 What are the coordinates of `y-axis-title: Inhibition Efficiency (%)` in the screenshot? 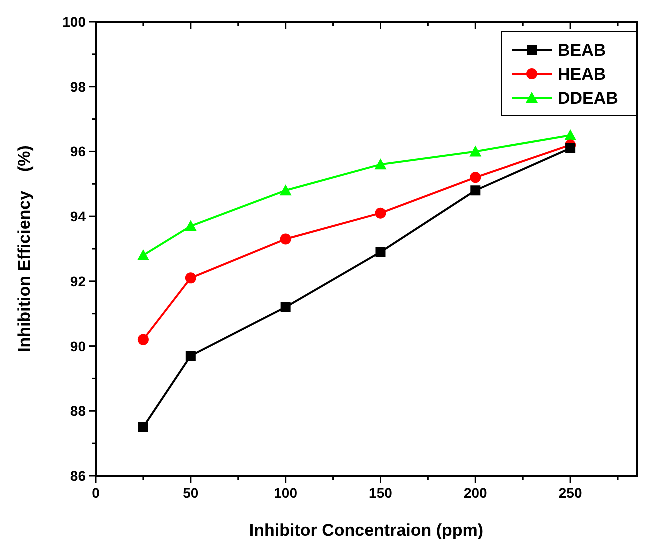 It's located at (24, 249).